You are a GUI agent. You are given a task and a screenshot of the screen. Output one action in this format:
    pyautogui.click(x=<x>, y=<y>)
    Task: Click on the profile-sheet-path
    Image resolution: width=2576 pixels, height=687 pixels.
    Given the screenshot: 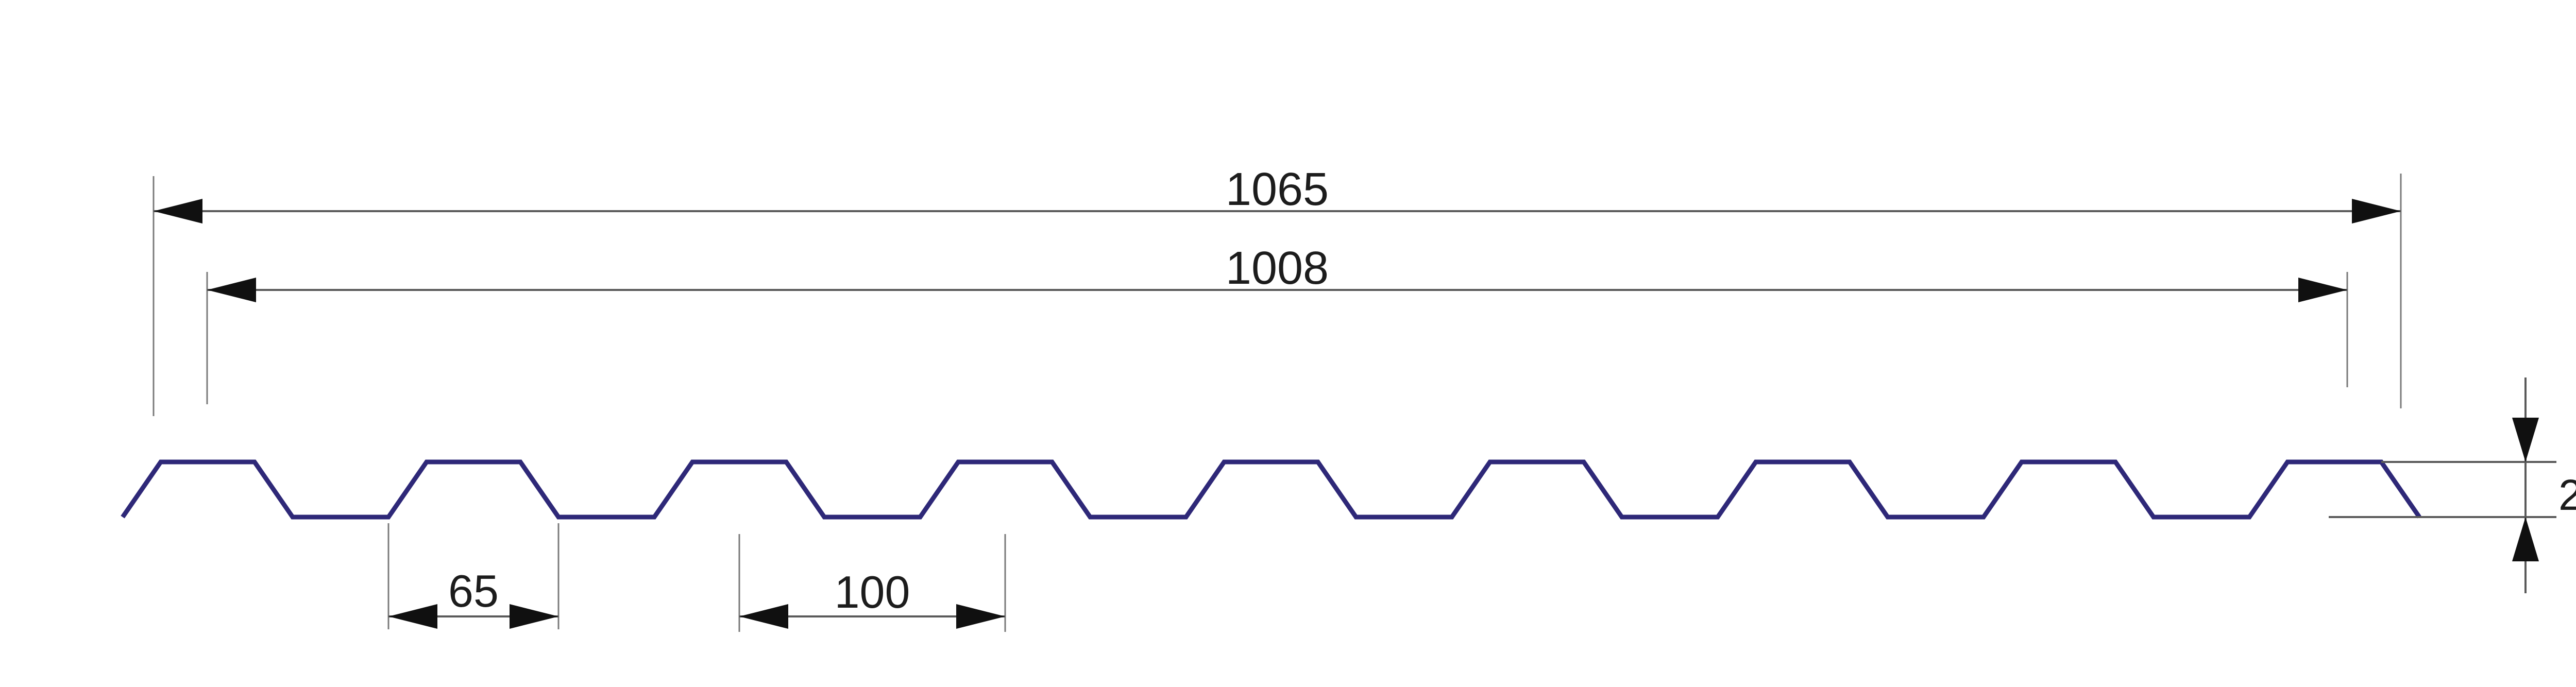 What is the action you would take?
    pyautogui.click(x=1271, y=489)
    